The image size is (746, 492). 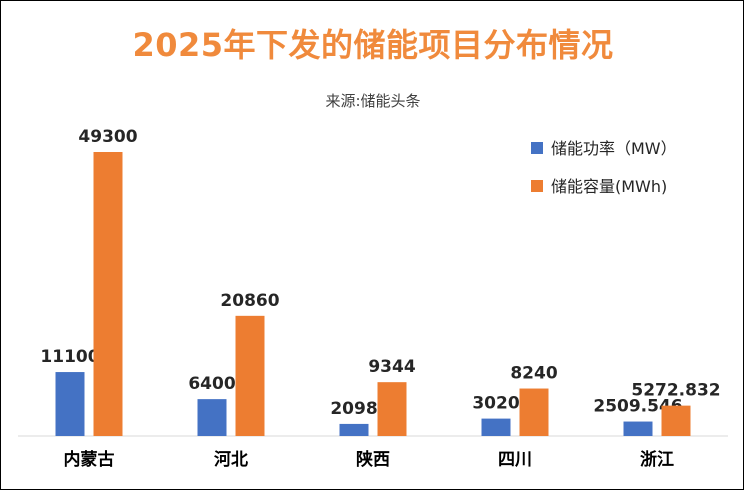 What do you see at coordinates (373, 459) in the screenshot?
I see `x-tick-label-2: 陕西` at bounding box center [373, 459].